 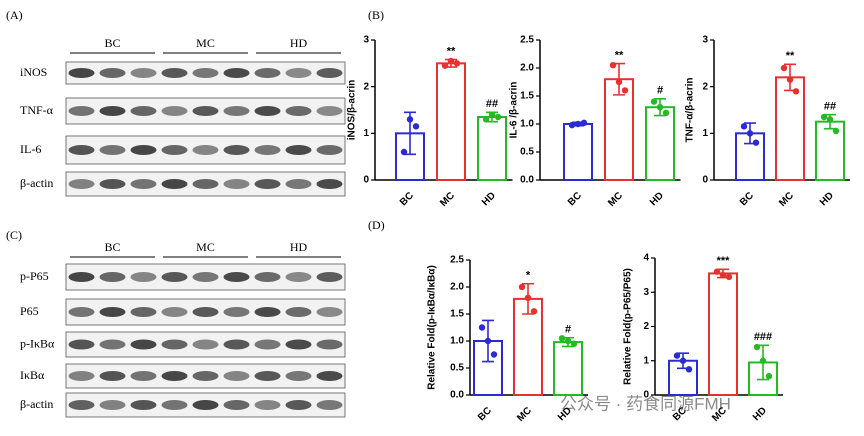 I want to click on x-tick-label: MC, so click(x=786, y=199).